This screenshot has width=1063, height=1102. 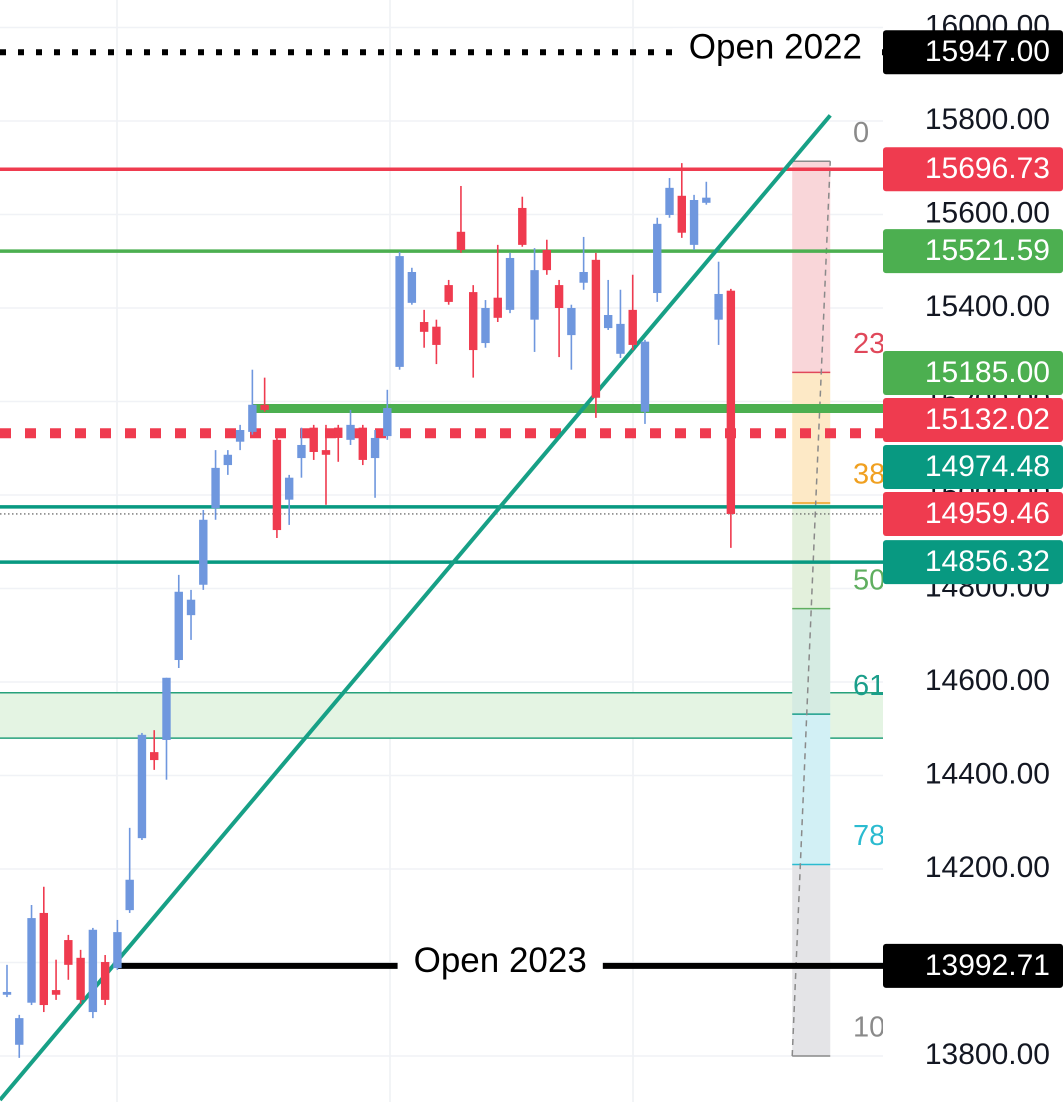 What do you see at coordinates (987, 561) in the screenshot?
I see `price-label: 14856.32` at bounding box center [987, 561].